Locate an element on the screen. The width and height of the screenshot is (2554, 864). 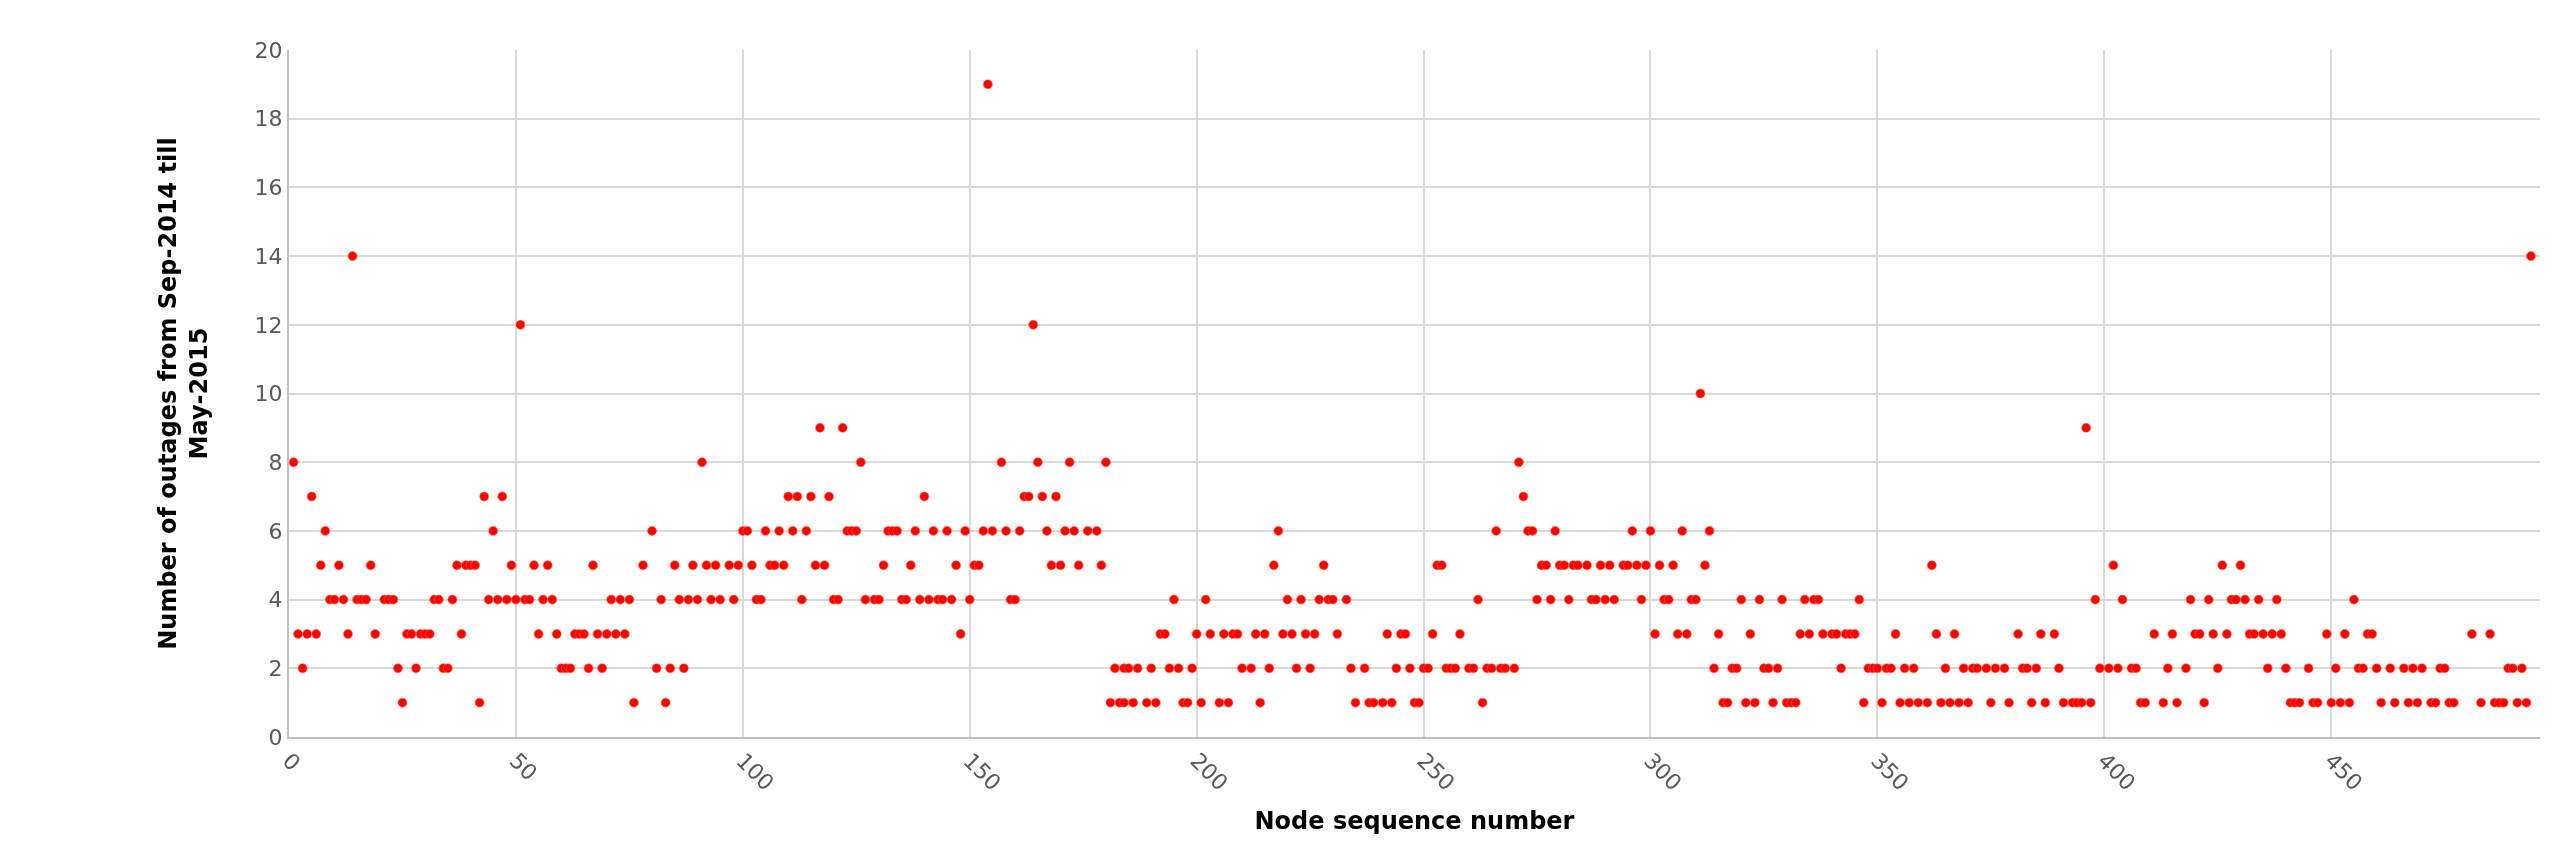
y-axis-title: Number of outages from Sep-2014 till May-2015 is located at coordinates (184, 393).